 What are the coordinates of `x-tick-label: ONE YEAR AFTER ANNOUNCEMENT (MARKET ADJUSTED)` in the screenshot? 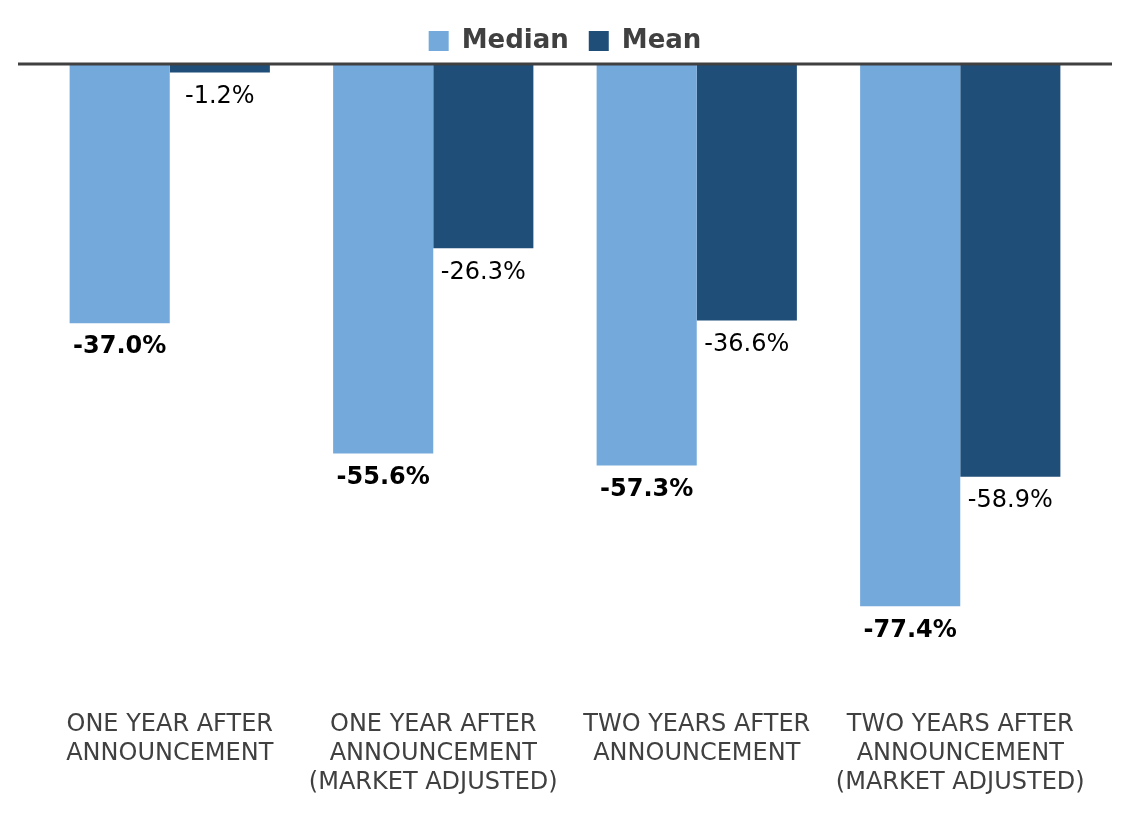 It's located at (433, 752).